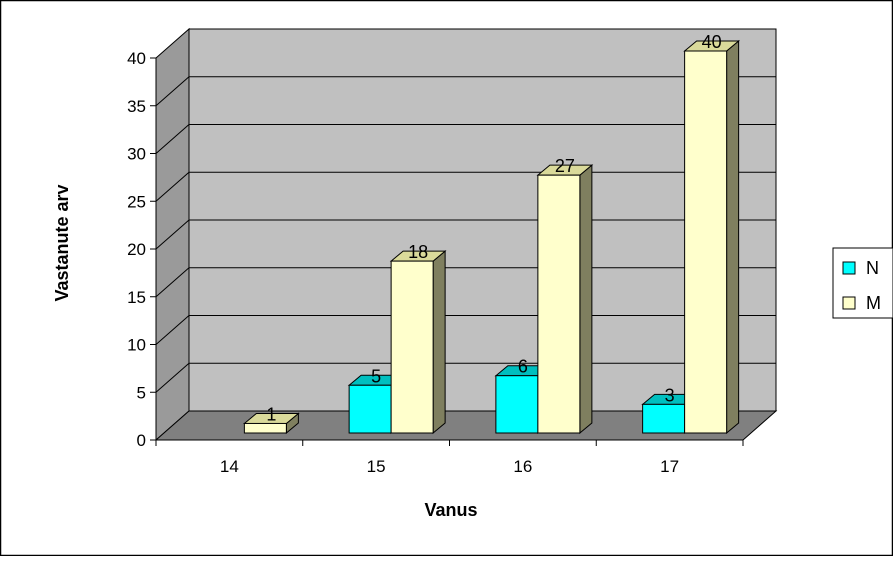 The image size is (893, 561). I want to click on legend: N M, so click(862, 283).